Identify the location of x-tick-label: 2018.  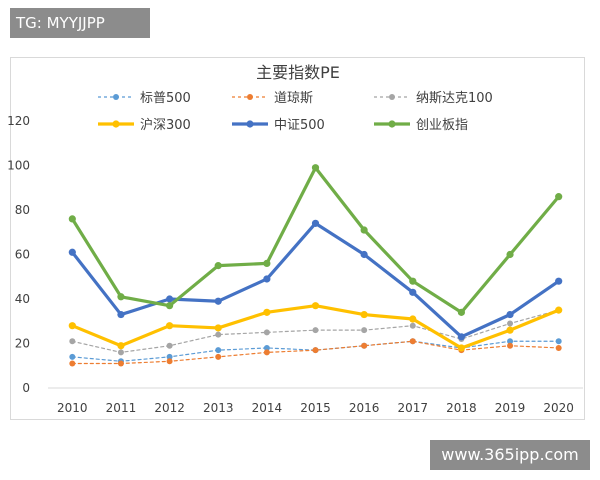
(461, 408).